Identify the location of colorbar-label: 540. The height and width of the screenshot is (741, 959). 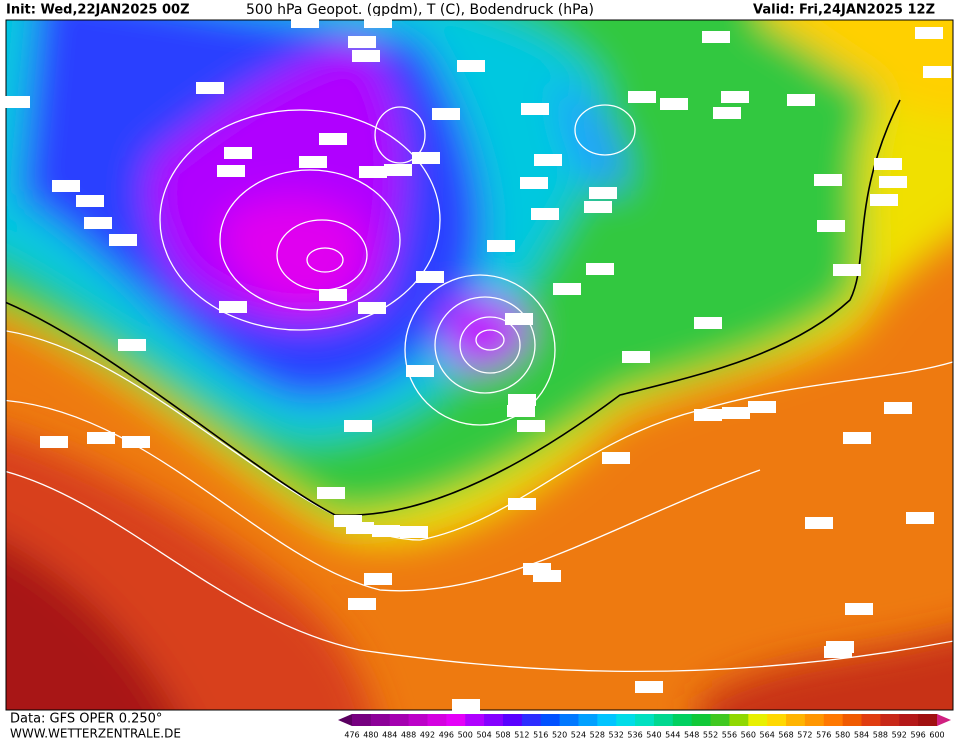
(653, 735).